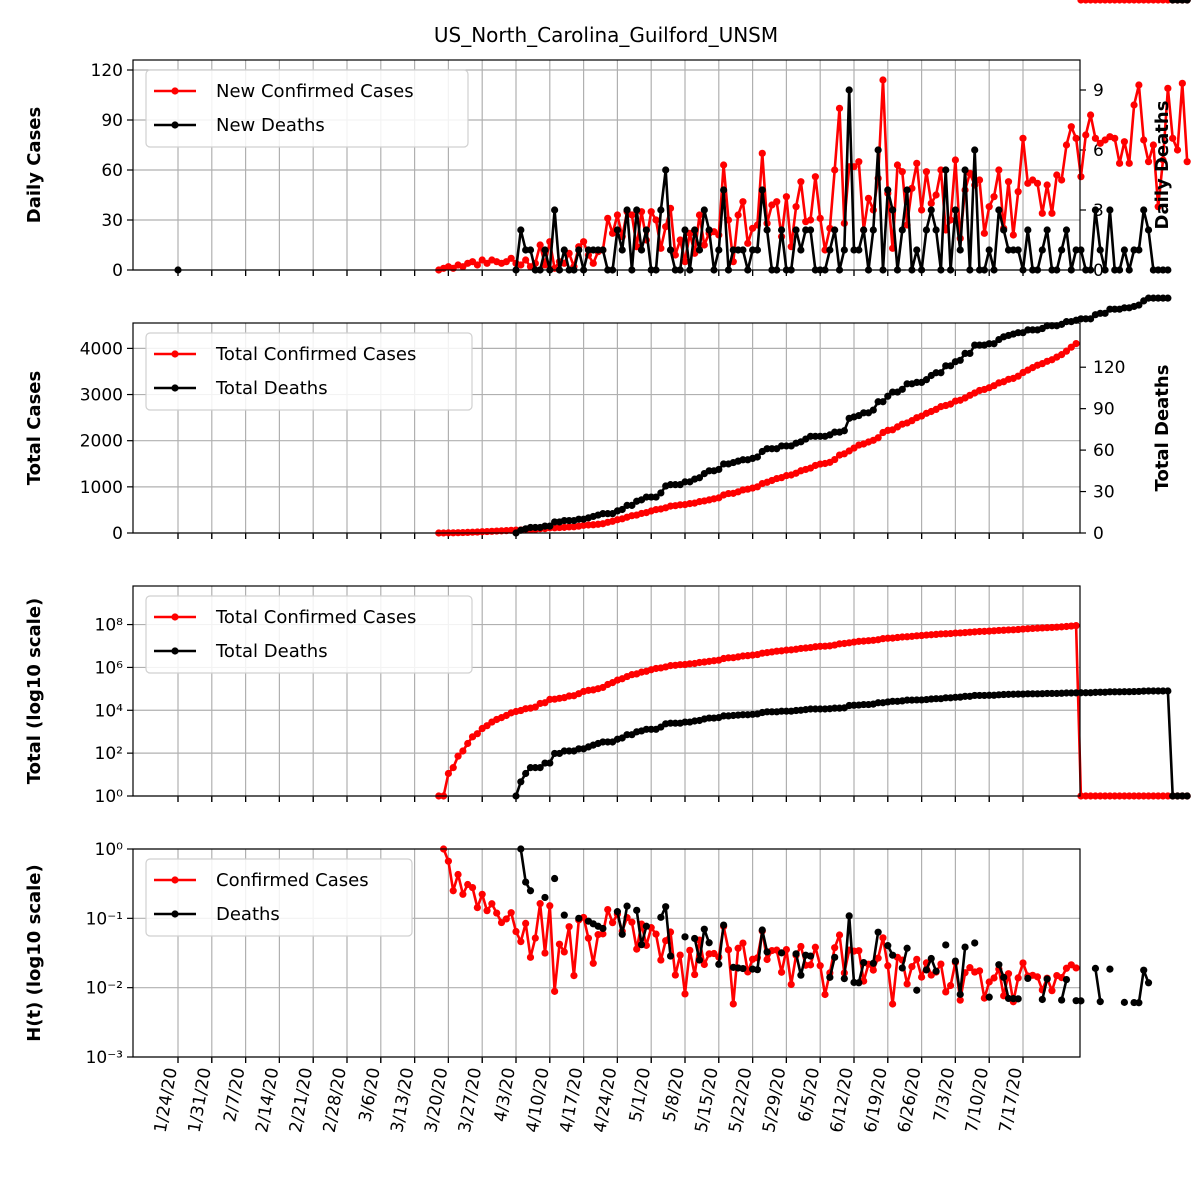  Describe the element at coordinates (104, 989) in the screenshot. I see `y-tick-label-left: 10⁻²` at that location.